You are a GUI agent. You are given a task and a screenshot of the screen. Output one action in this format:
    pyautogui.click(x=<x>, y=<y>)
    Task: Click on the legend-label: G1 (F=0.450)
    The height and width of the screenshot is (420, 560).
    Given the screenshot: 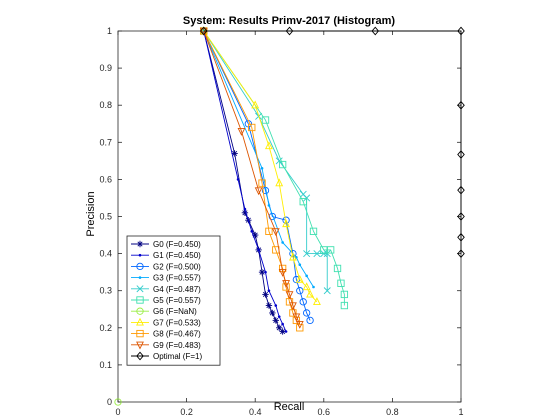 What is the action you would take?
    pyautogui.click(x=177, y=255)
    